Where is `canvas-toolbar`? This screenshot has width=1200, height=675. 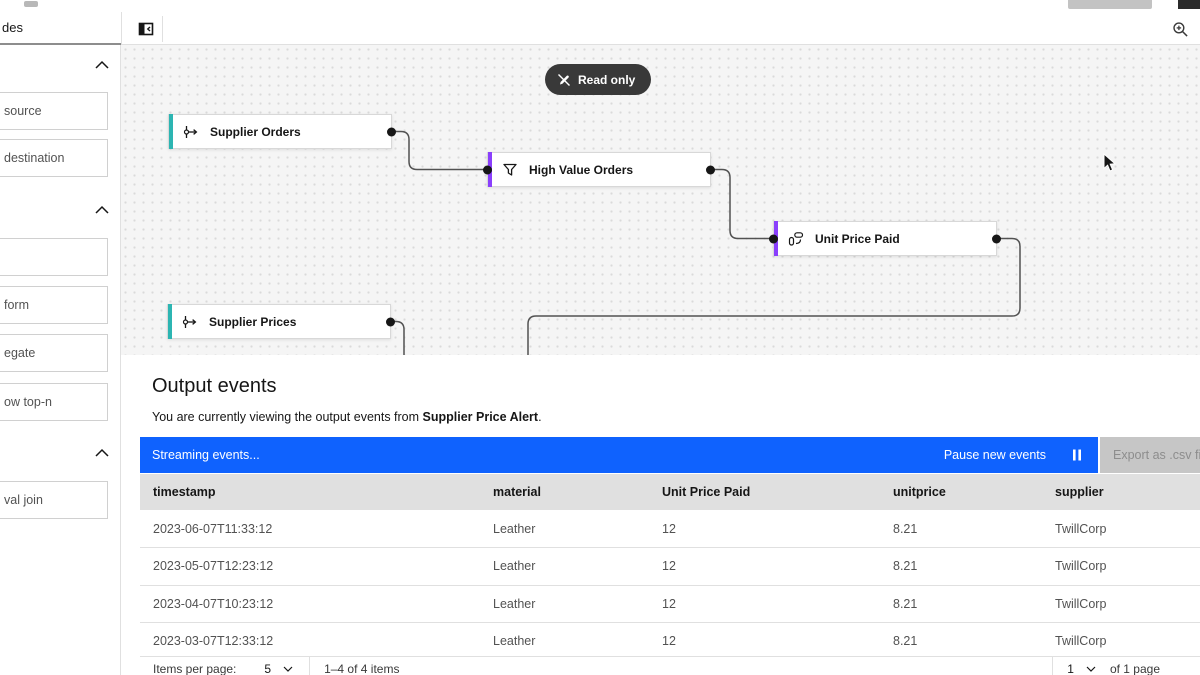
canvas-toolbar is located at coordinates (660, 28).